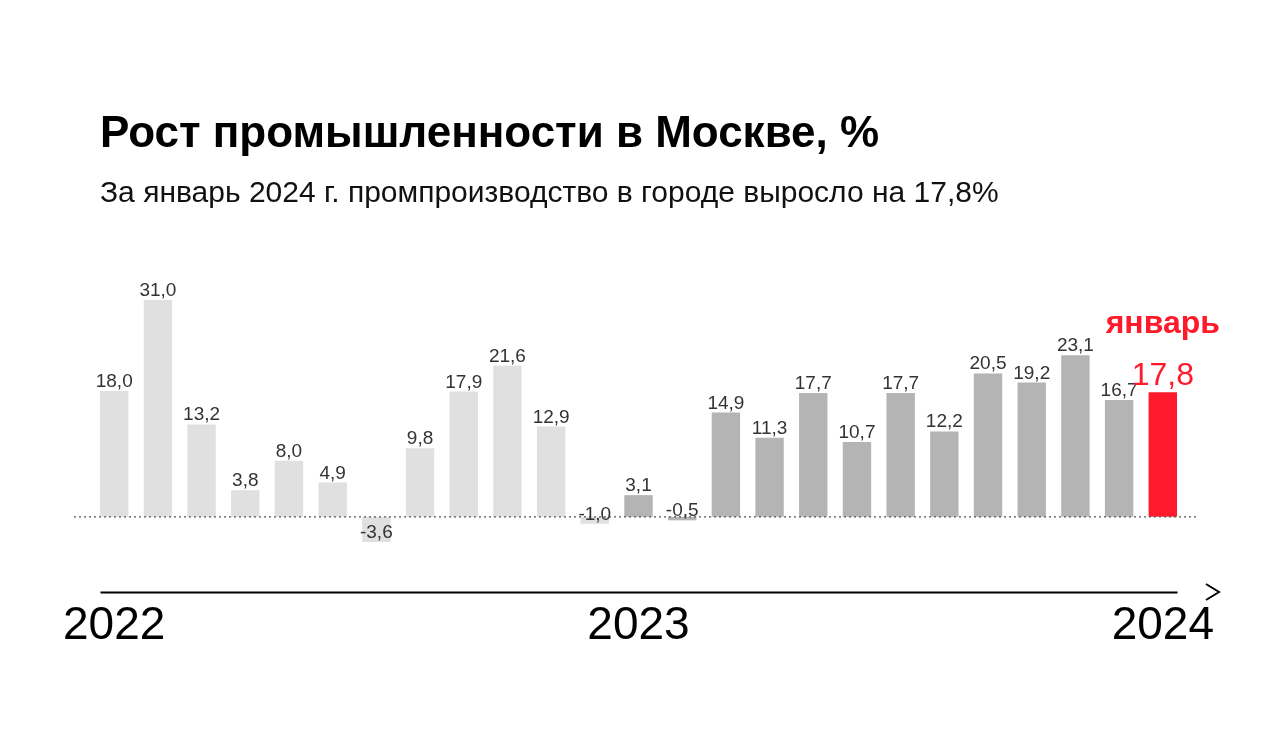 The height and width of the screenshot is (730, 1280). Describe the element at coordinates (1162, 322) in the screenshot. I see `annotation: январь` at that location.